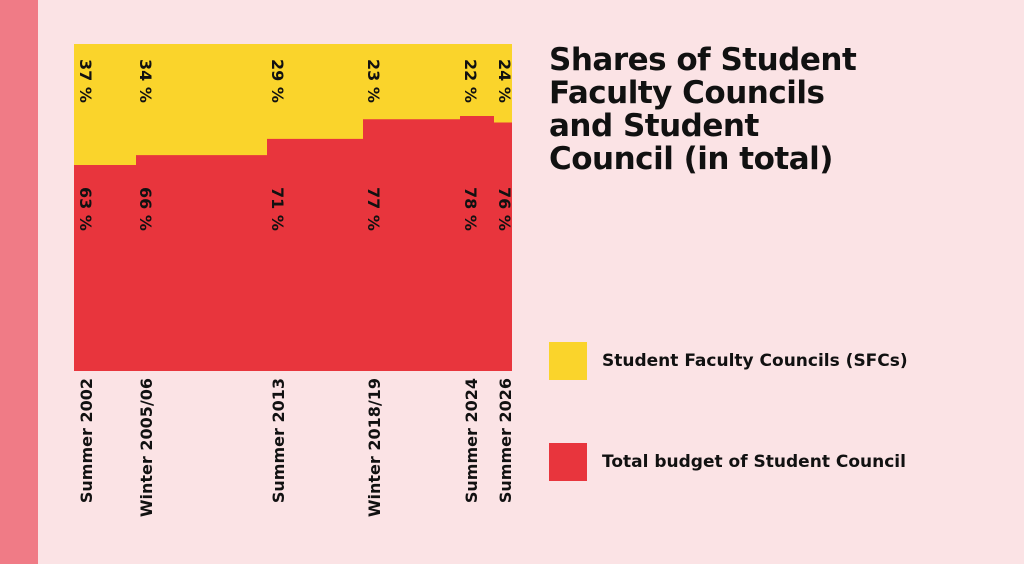 The image size is (1024, 564). Describe the element at coordinates (754, 462) in the screenshot. I see `legend-label-council: Total budget of Student Council` at that location.